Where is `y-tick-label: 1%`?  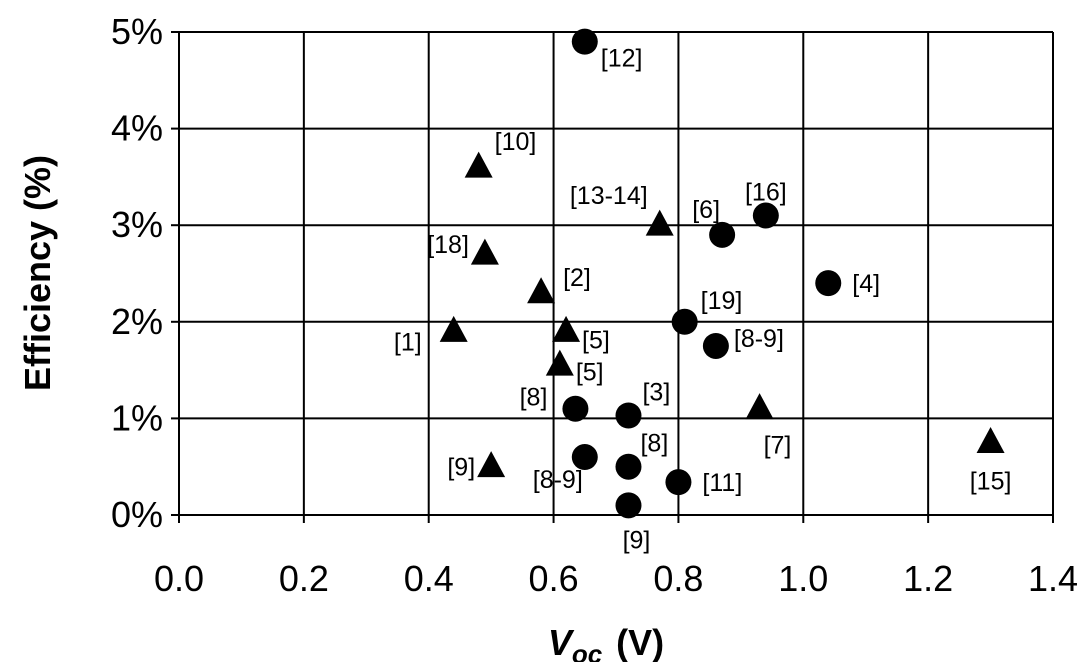 y-tick-label: 1% is located at coordinates (137, 417).